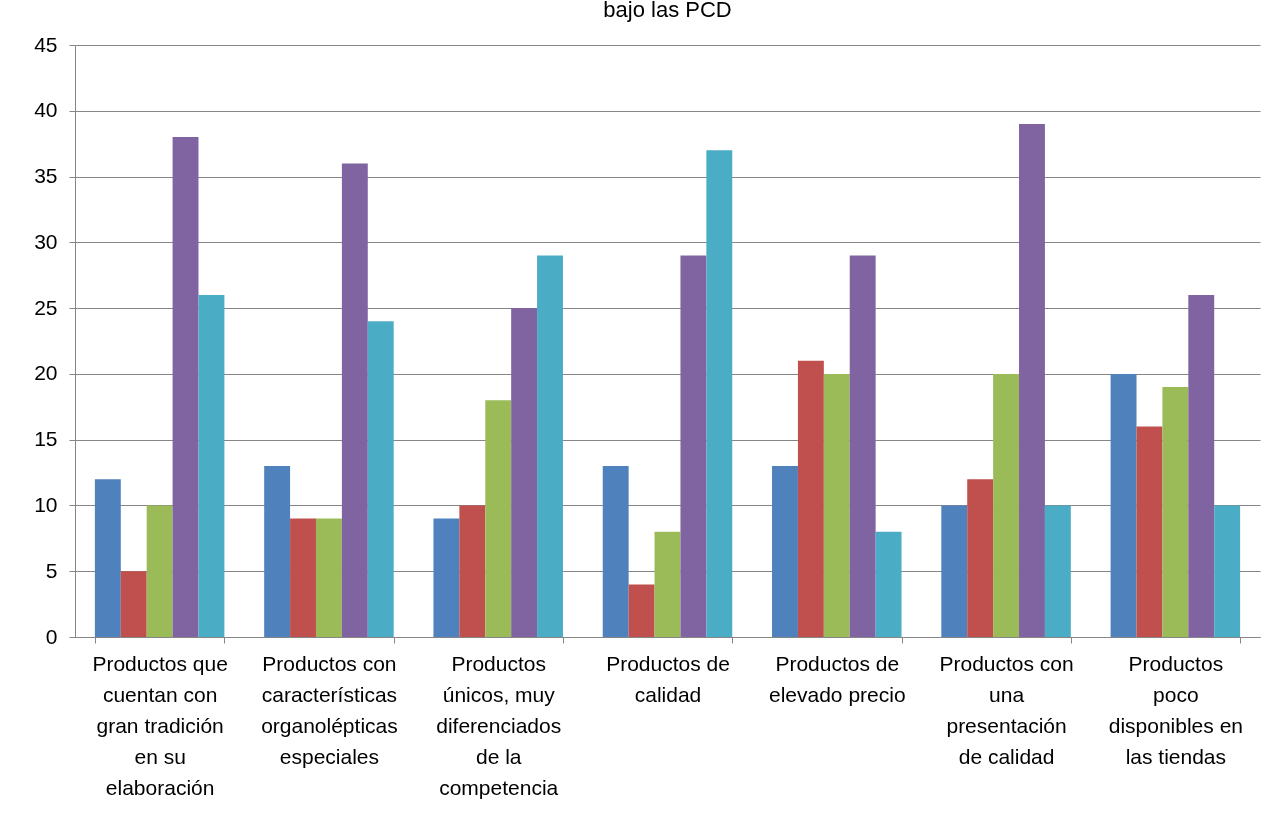 This screenshot has height=825, width=1279. I want to click on x-tick-label: Productos de calidad, so click(668, 678).